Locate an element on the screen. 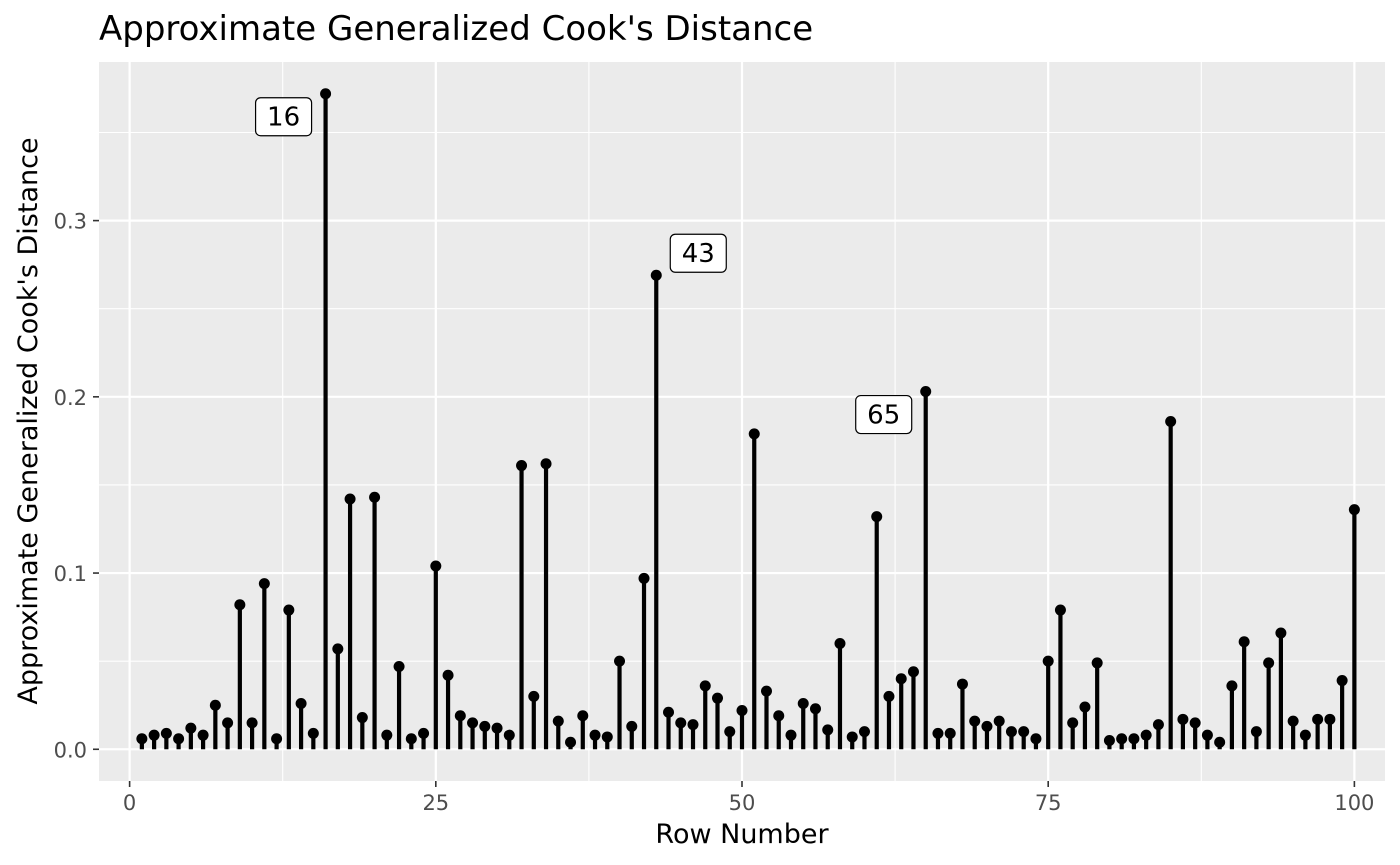  annotation-text: 16 is located at coordinates (283, 118).